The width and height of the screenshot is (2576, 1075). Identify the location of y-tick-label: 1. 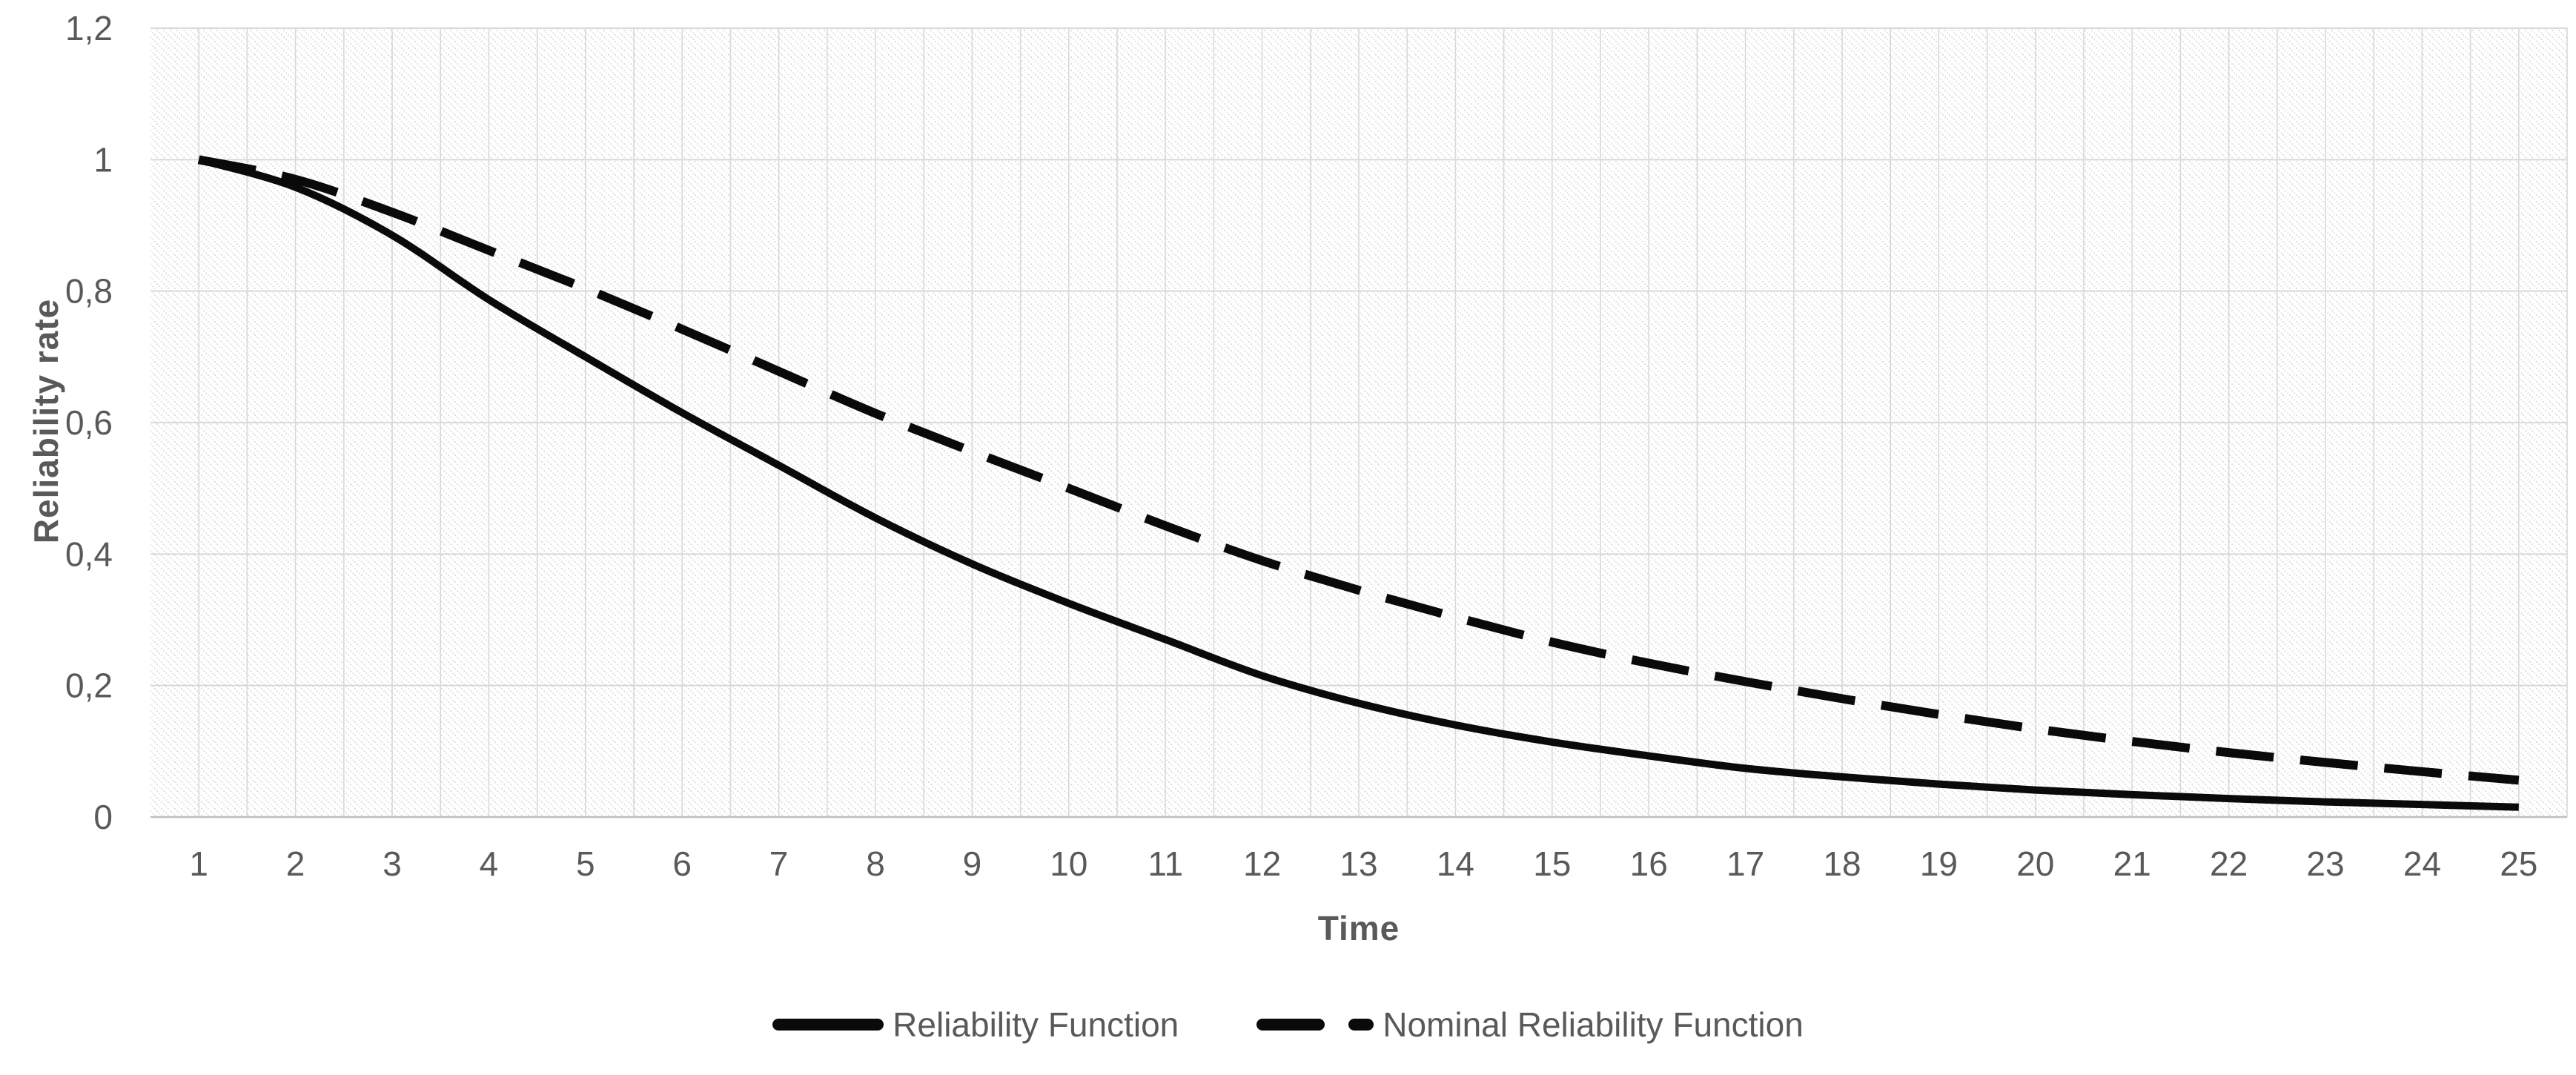
(103, 159).